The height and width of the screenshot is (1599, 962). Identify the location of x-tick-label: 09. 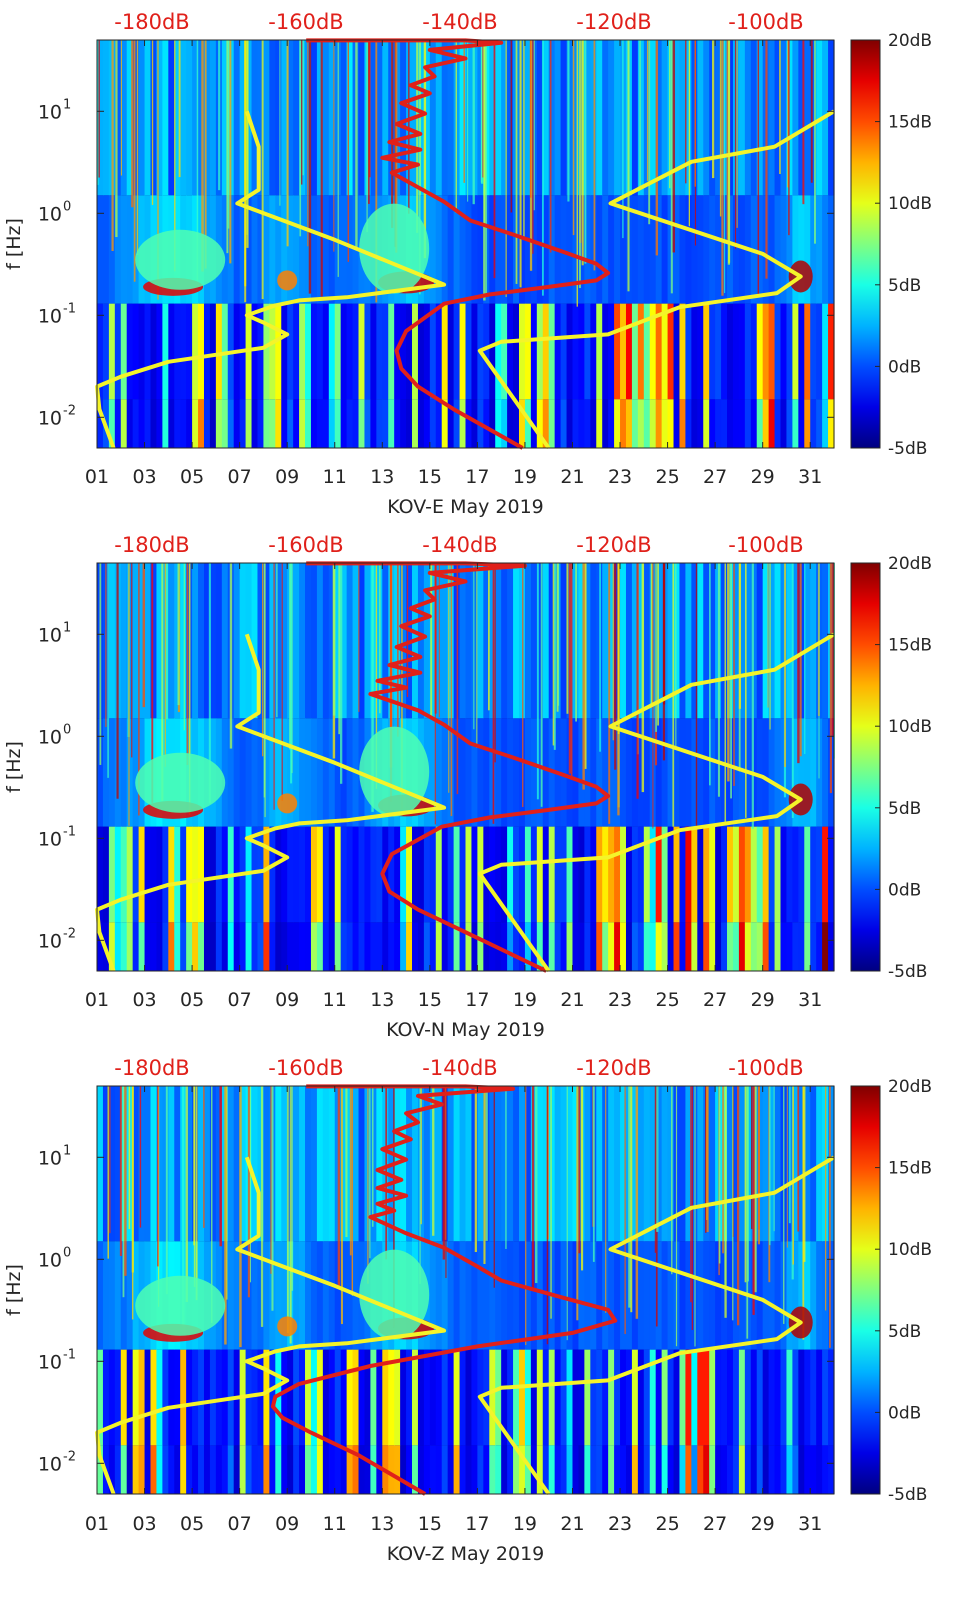
(287, 1000).